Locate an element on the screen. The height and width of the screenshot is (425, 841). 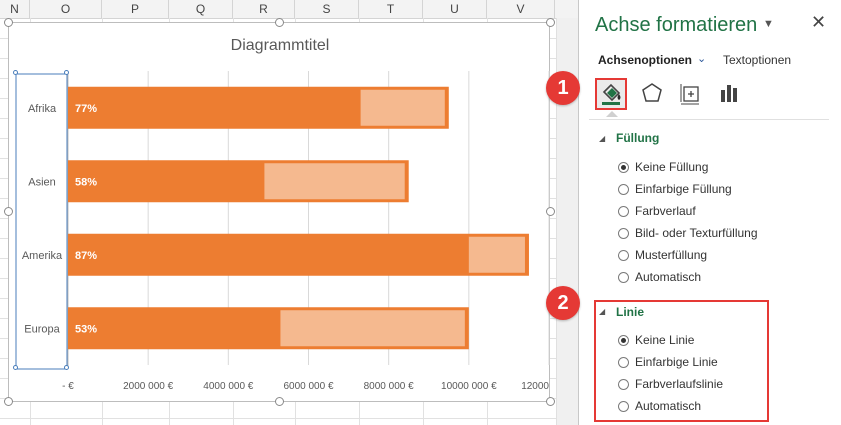
pane-options-caret-icon: ▼ is located at coordinates (768, 24).